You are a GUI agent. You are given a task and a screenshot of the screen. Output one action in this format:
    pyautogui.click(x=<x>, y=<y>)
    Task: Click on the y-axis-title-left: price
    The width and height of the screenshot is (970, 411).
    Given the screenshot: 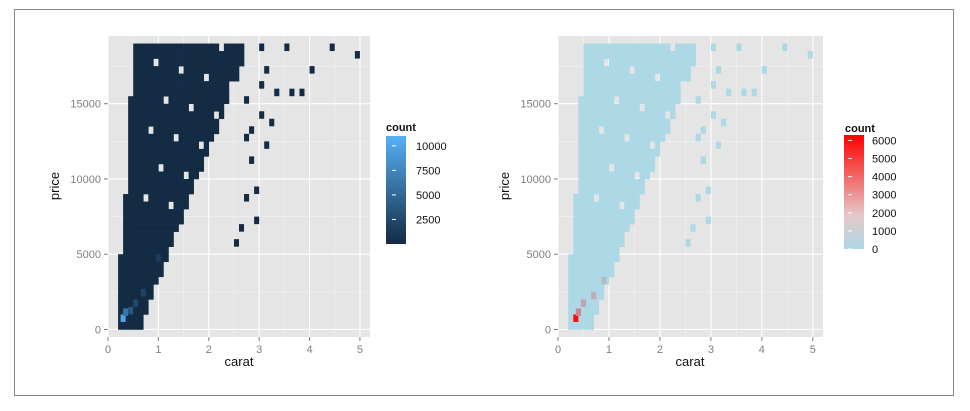 What is the action you would take?
    pyautogui.click(x=54, y=186)
    